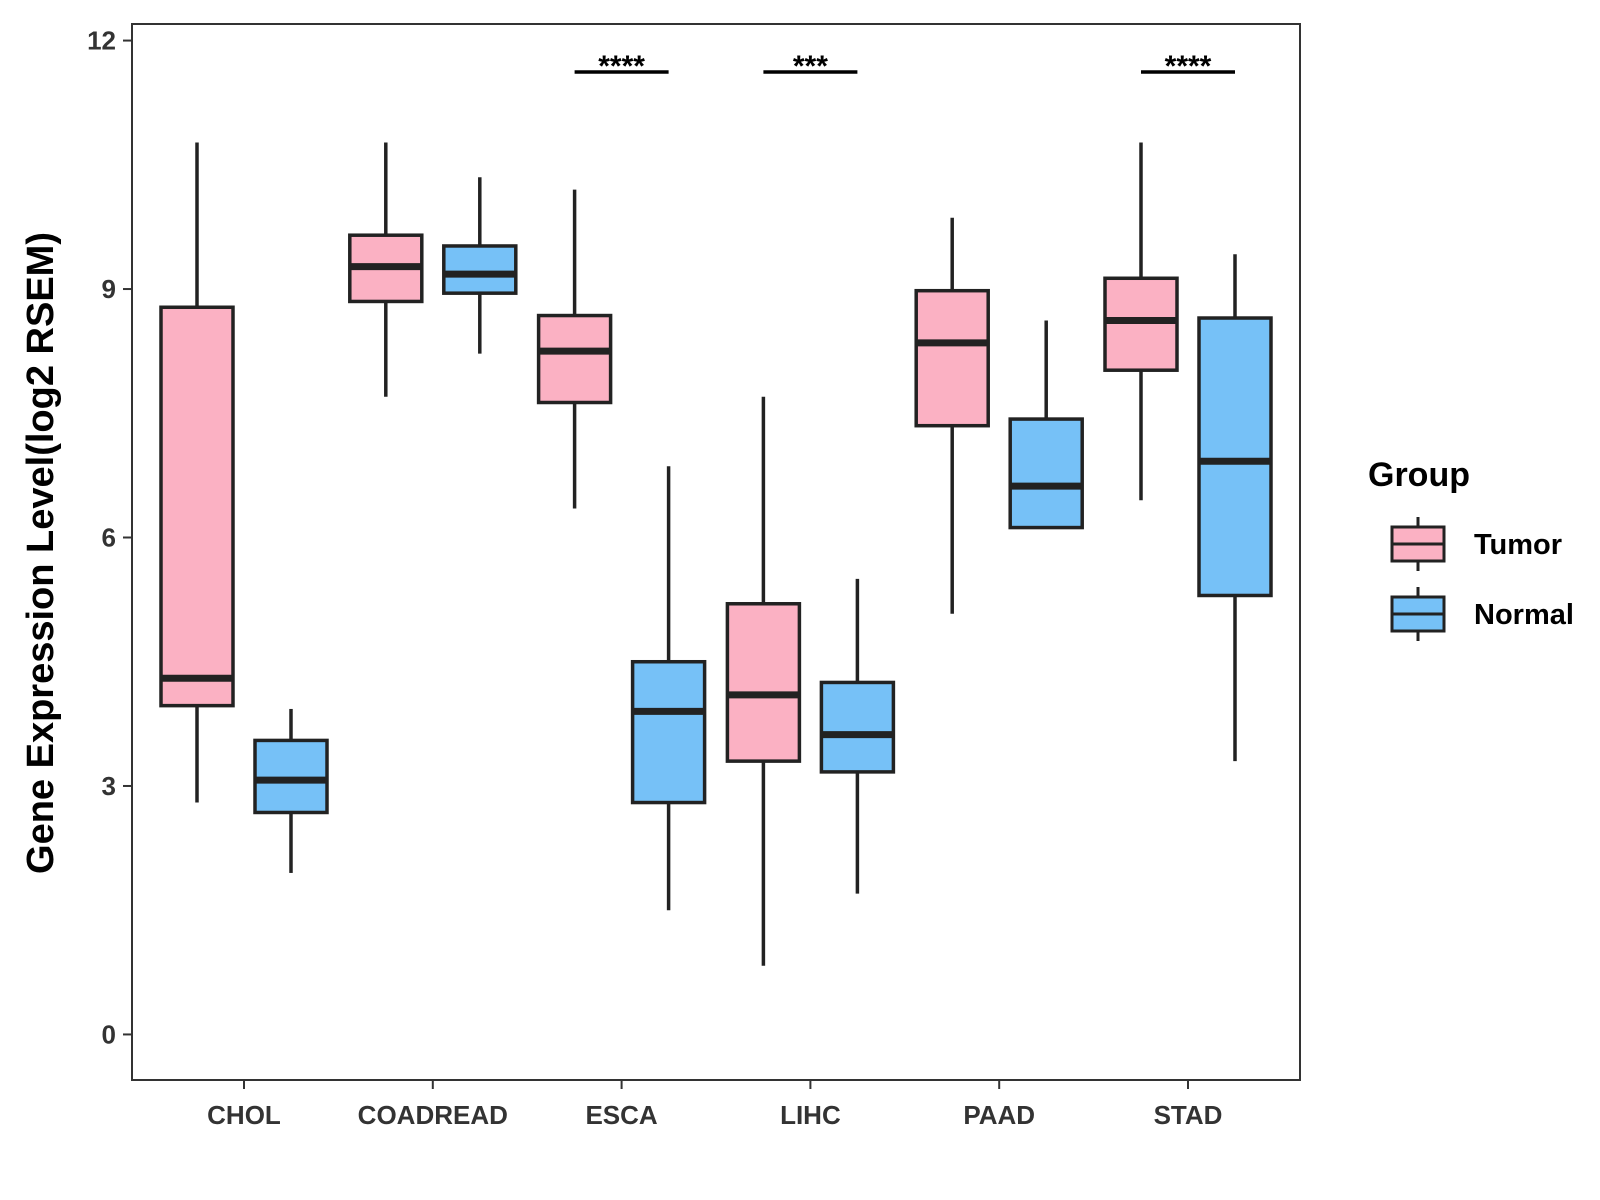  I want to click on box-normal-coadread, so click(480, 265).